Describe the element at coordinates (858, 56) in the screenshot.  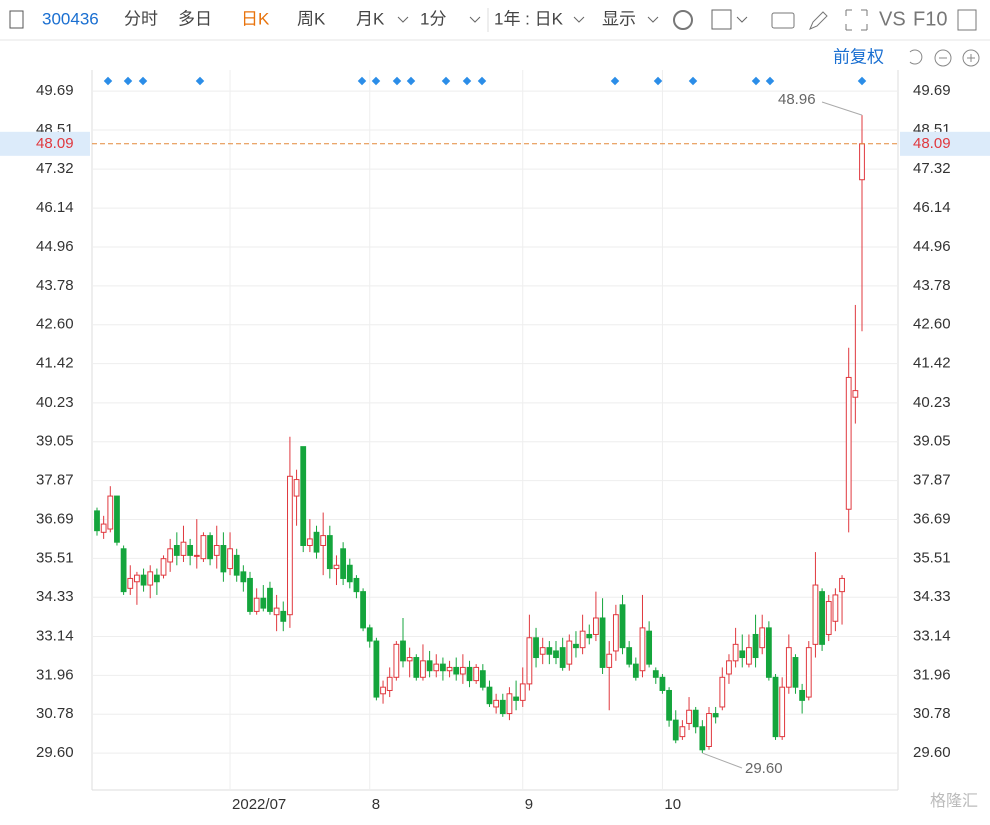
I see `adjust-button: 前复权` at that location.